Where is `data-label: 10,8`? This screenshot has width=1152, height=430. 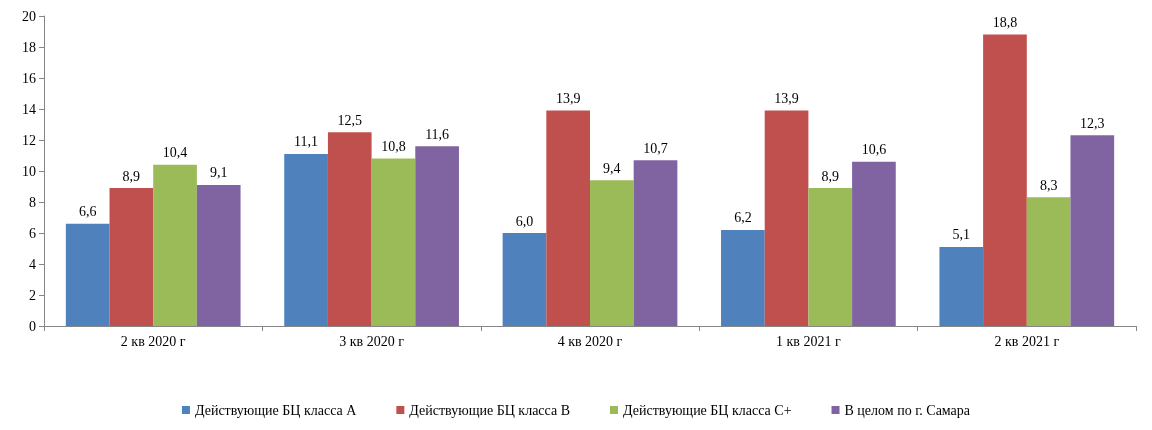
data-label: 10,8 is located at coordinates (393, 147).